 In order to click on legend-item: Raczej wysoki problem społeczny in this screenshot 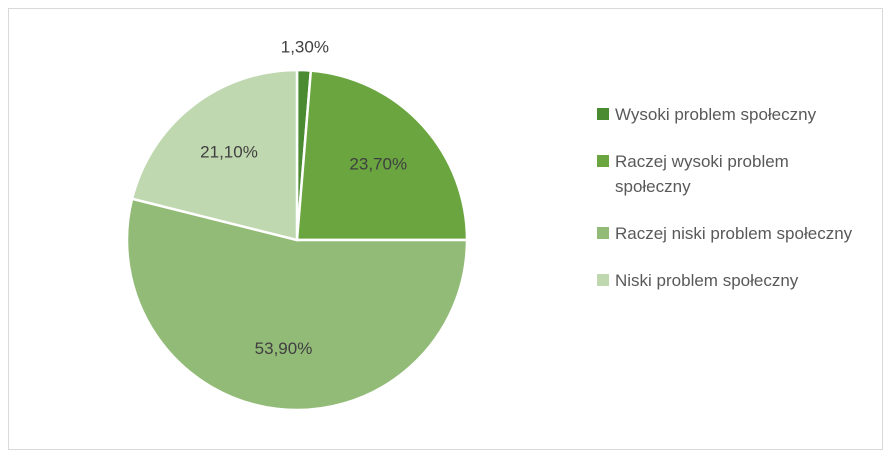, I will do `click(732, 174)`.